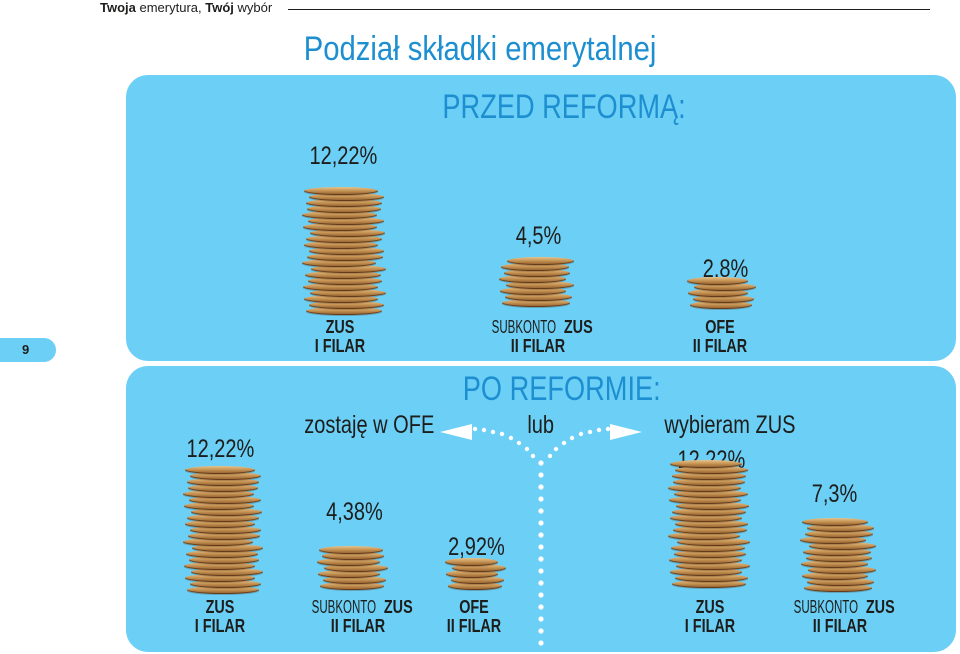  I want to click on after-right-zus-label-bottom: I FILAR, so click(710, 626).